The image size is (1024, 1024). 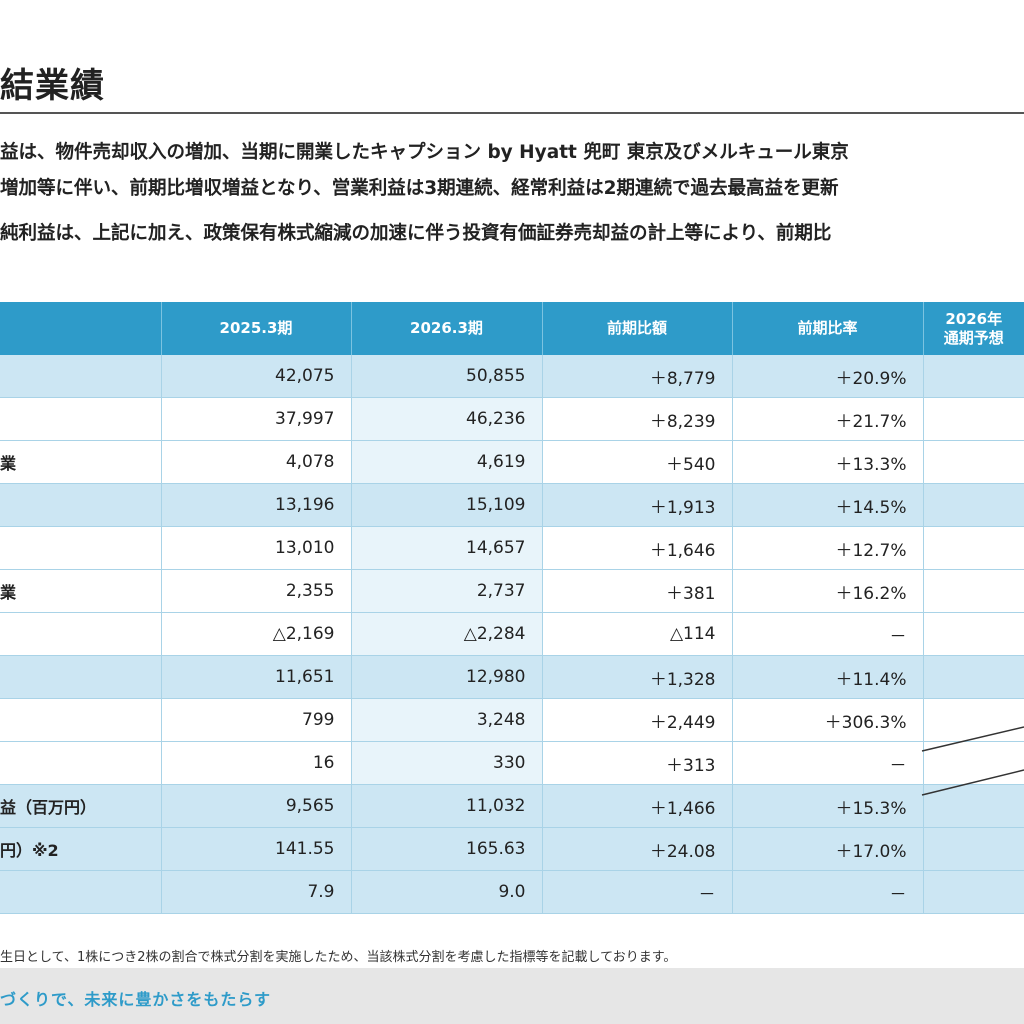 I want to click on cell-diff: ＋1,466, so click(x=636, y=806).